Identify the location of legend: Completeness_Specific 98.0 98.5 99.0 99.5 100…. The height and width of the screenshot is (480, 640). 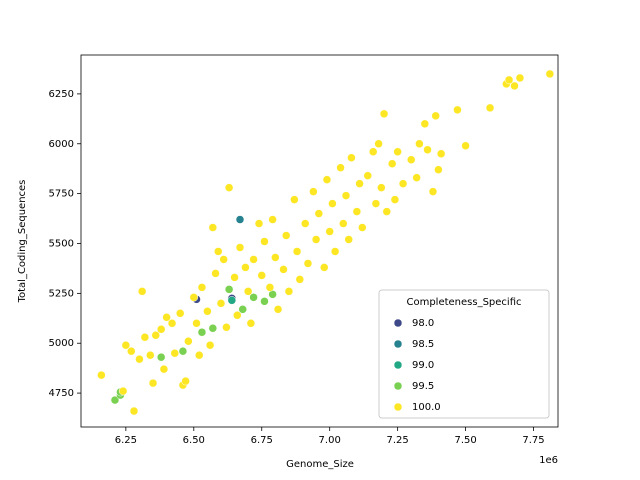
(464, 354).